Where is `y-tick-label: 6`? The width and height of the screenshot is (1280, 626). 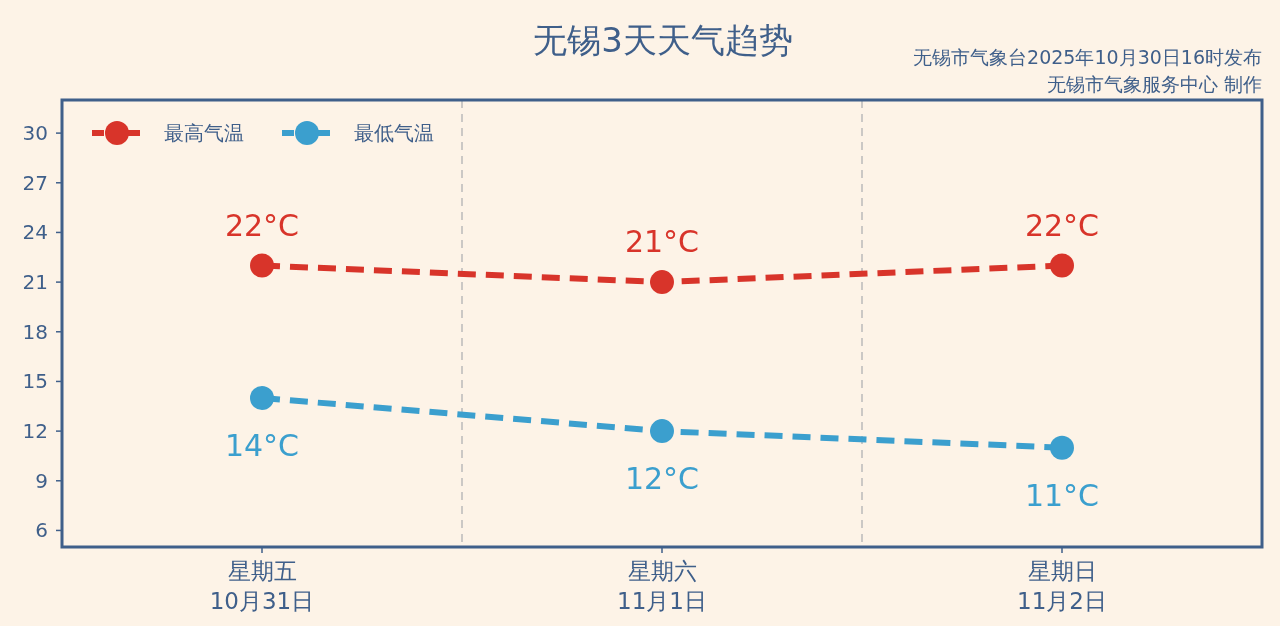 y-tick-label: 6 is located at coordinates (41, 530).